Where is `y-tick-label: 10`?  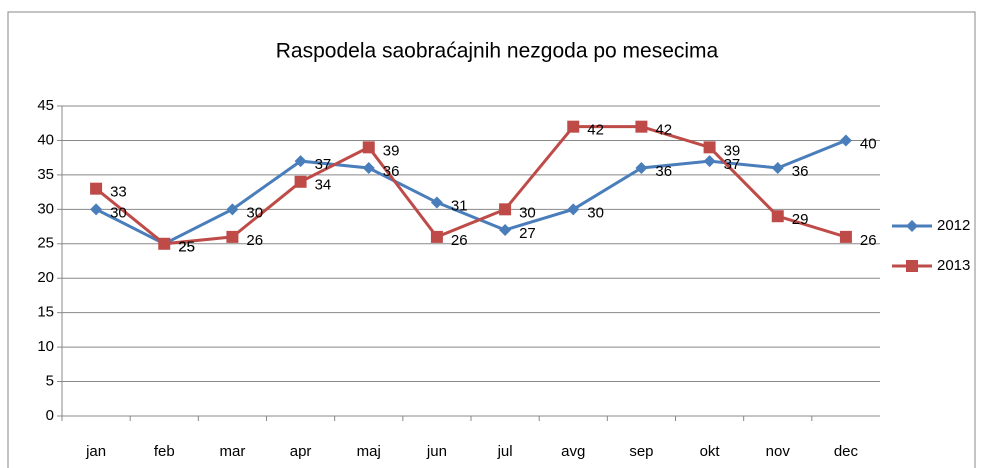 y-tick-label: 10 is located at coordinates (45, 346).